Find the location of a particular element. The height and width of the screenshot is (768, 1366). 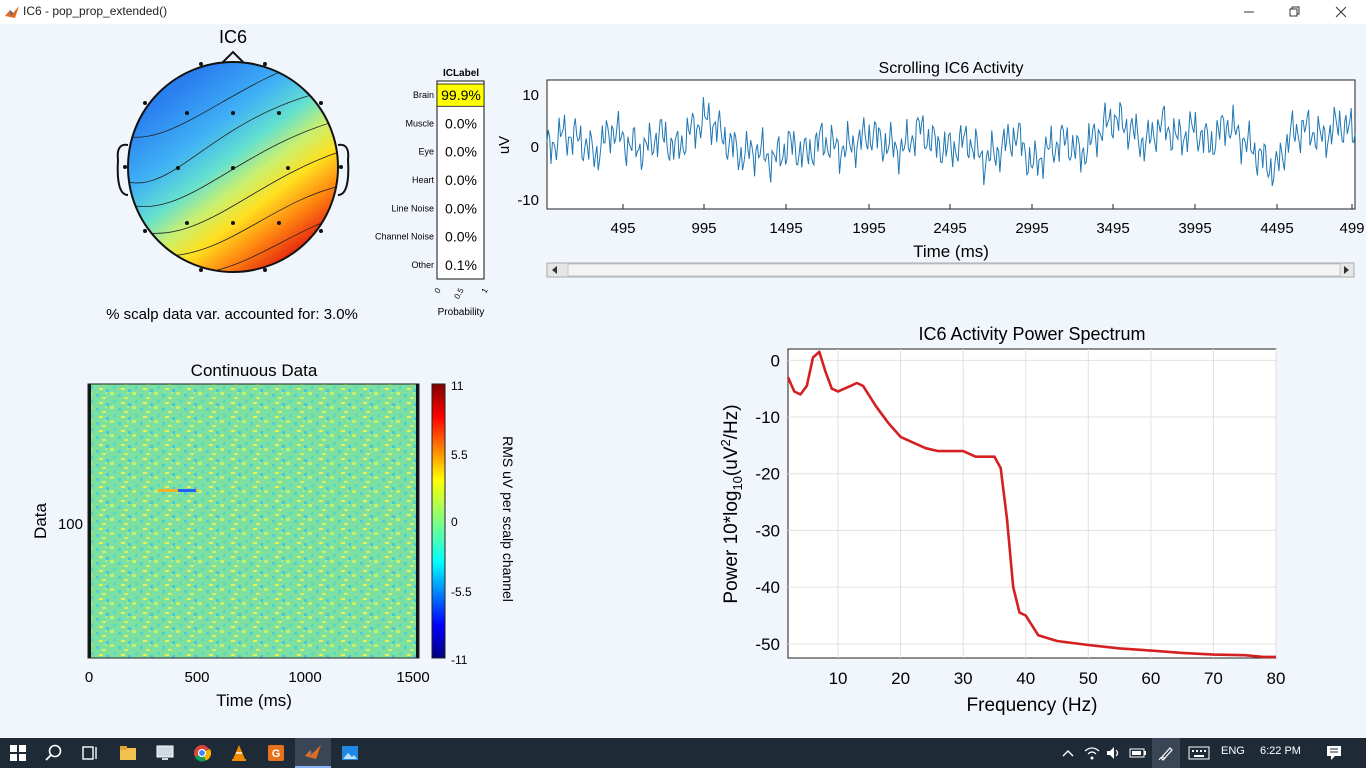

spectrum-ytick: -50 is located at coordinates (767, 644).